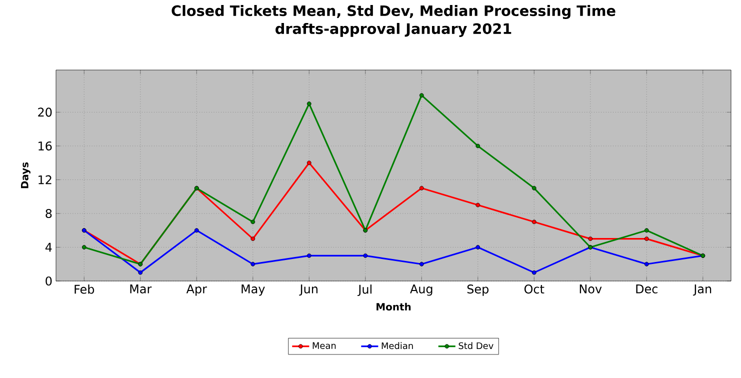 The image size is (741, 378). What do you see at coordinates (84, 289) in the screenshot?
I see `x-tick-label: Feb` at bounding box center [84, 289].